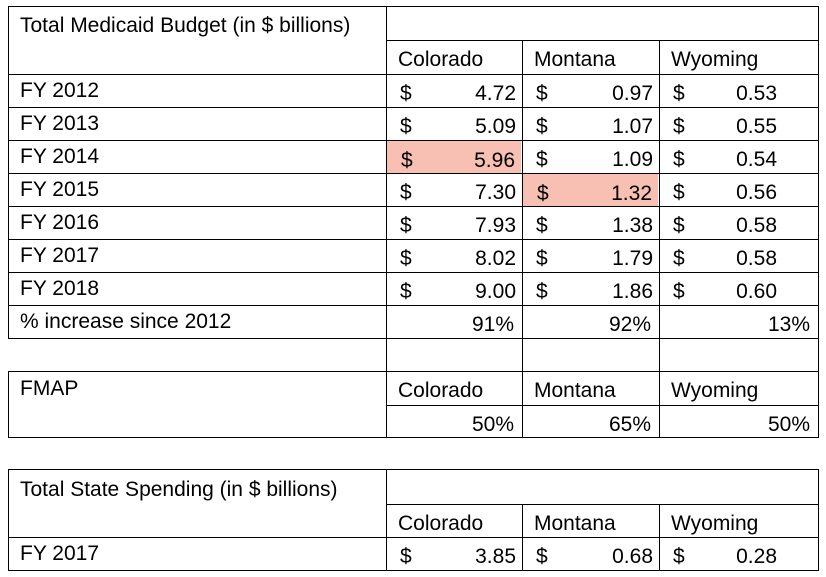  I want to click on fmap-montana: 65%, so click(629, 424).